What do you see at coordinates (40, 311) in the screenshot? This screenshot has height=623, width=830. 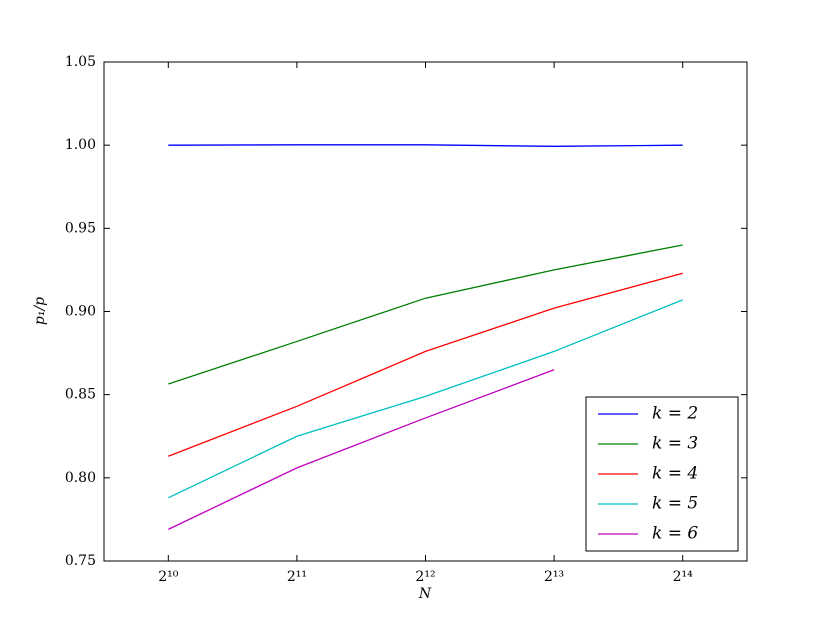 I see `y-axis-label: p₁/p` at bounding box center [40, 311].